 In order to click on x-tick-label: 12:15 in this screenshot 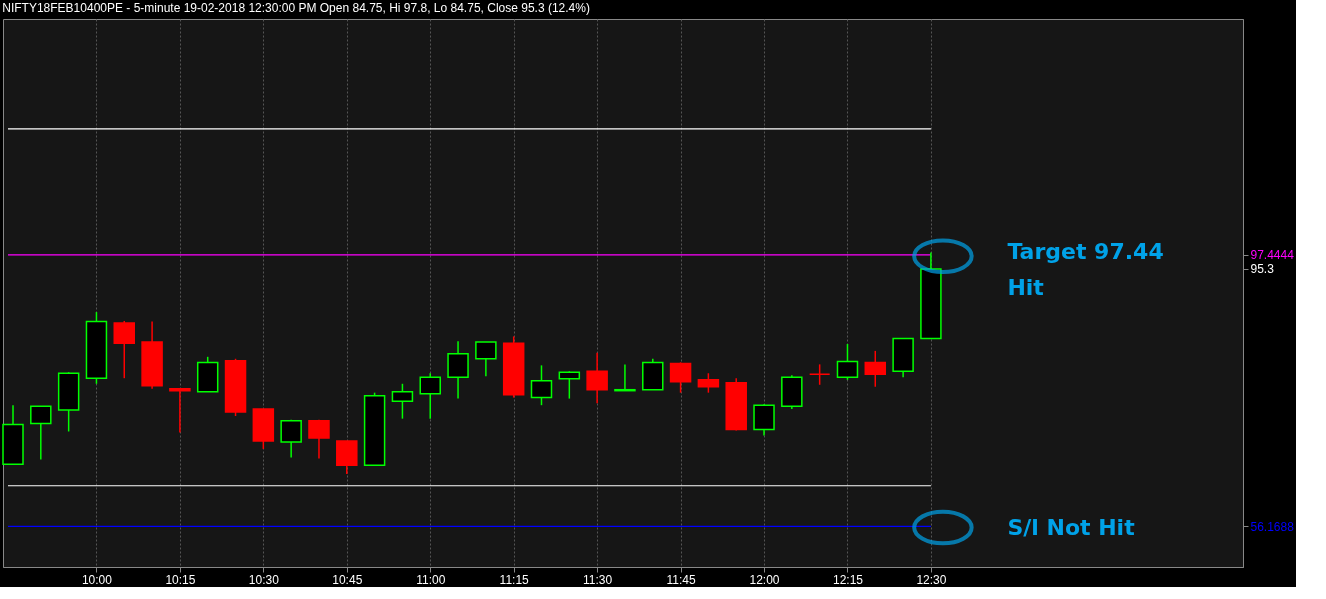, I will do `click(848, 579)`.